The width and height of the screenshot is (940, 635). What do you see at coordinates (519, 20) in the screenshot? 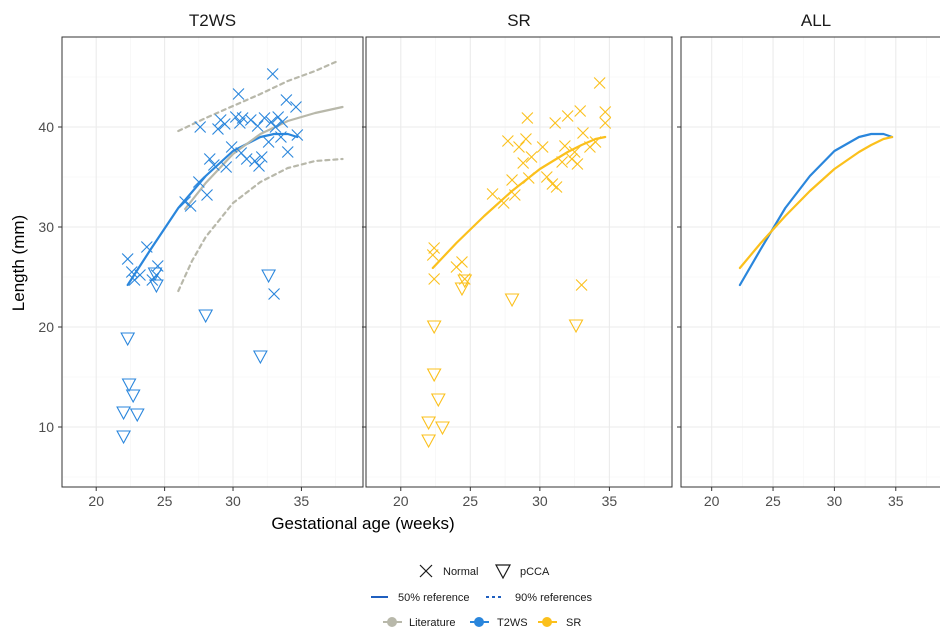
I see `panel-title: SR` at bounding box center [519, 20].